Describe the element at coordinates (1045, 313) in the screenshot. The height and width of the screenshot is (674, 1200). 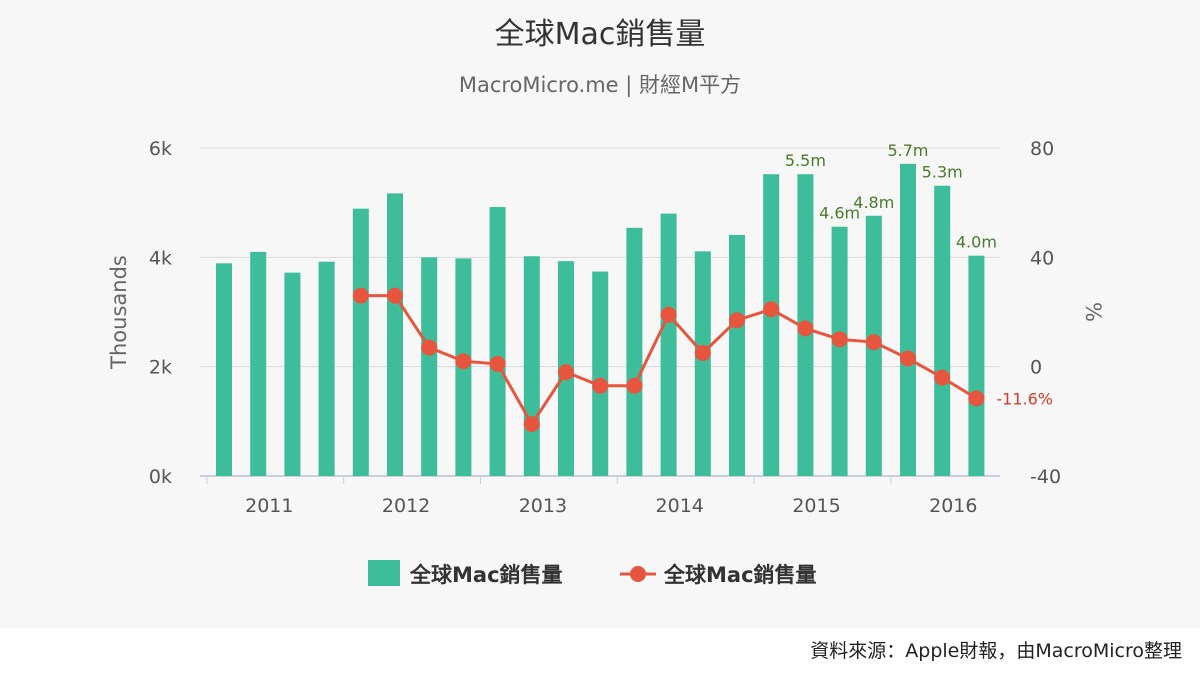
I see `right-y-axis: -40 0 40 80` at that location.